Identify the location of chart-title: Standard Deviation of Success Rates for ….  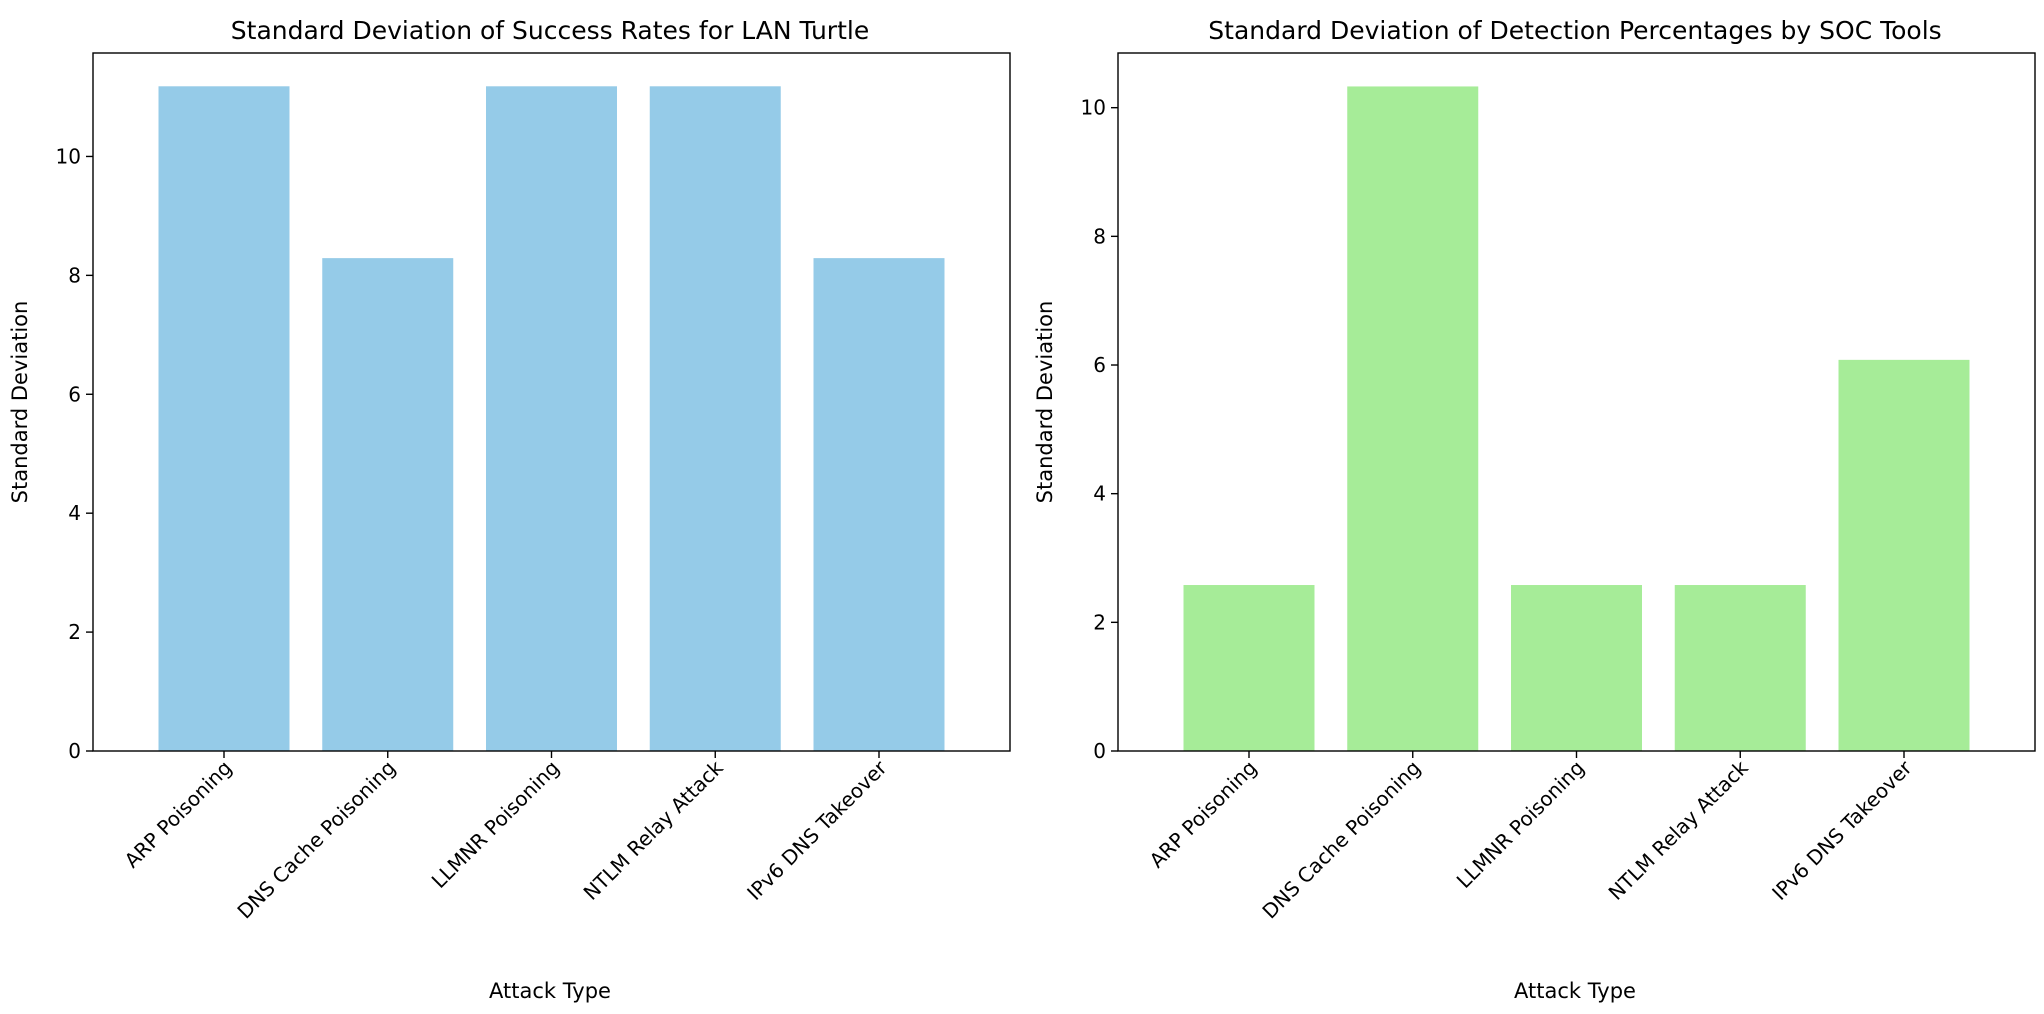
(550, 30).